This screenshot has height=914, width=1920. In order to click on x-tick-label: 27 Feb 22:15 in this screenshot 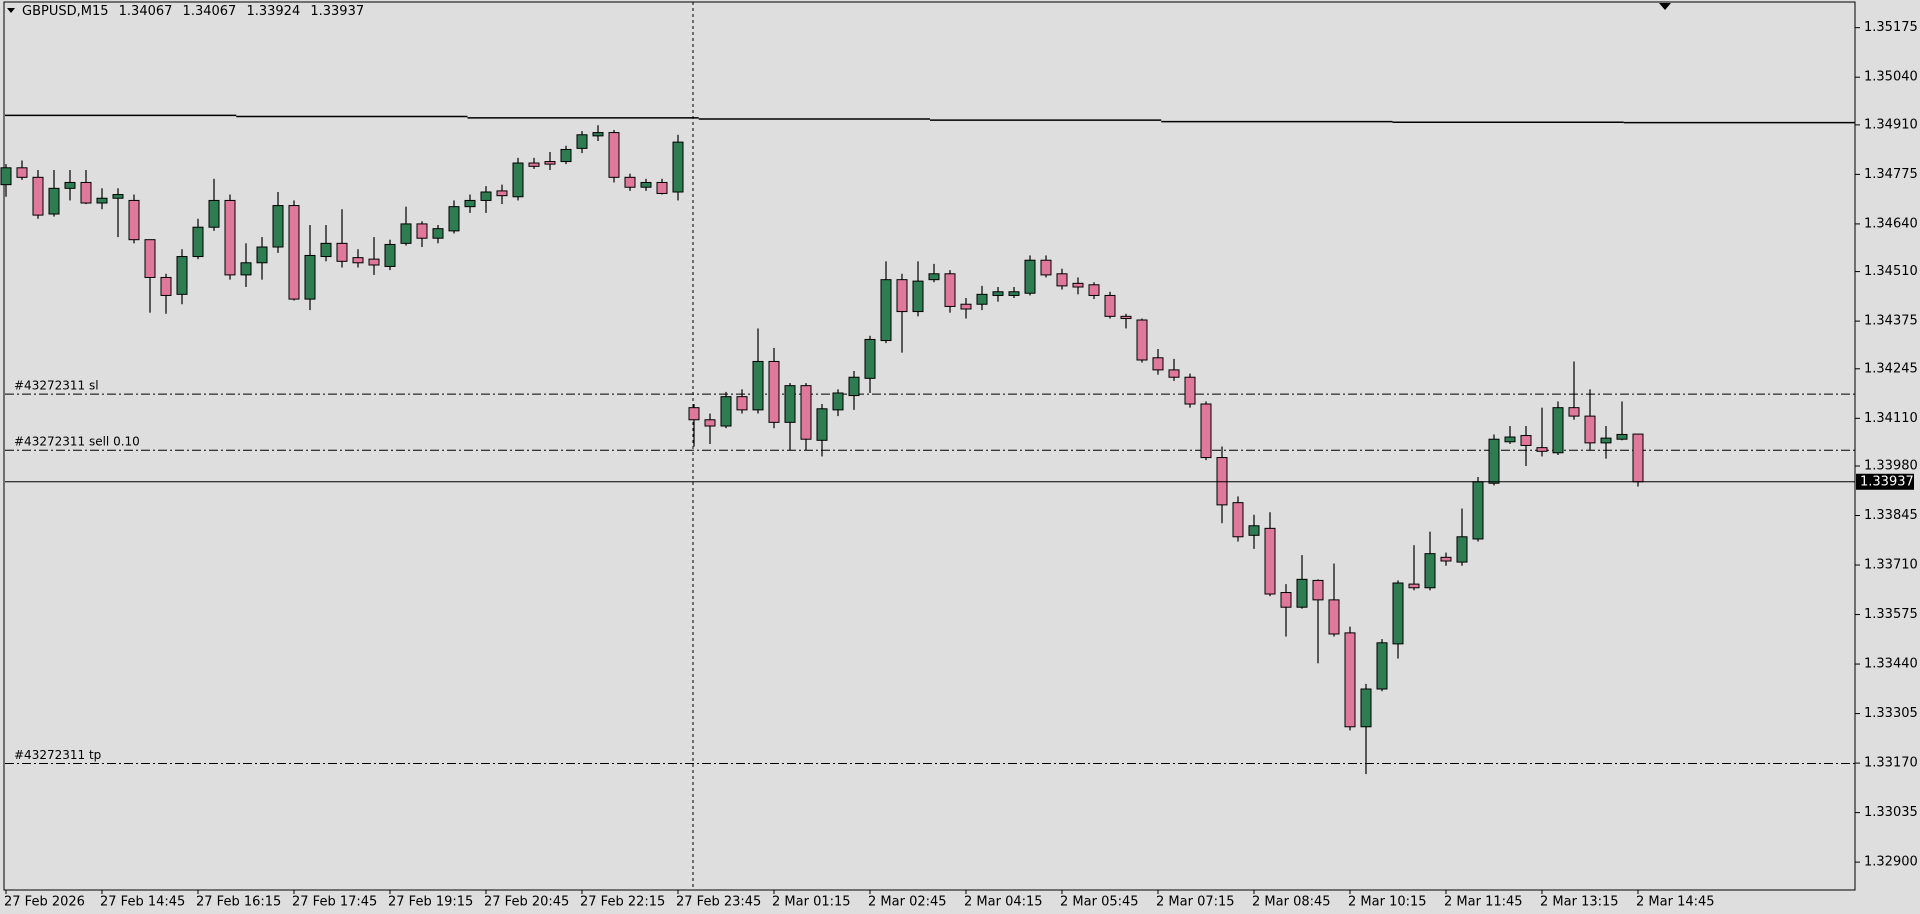, I will do `click(622, 902)`.